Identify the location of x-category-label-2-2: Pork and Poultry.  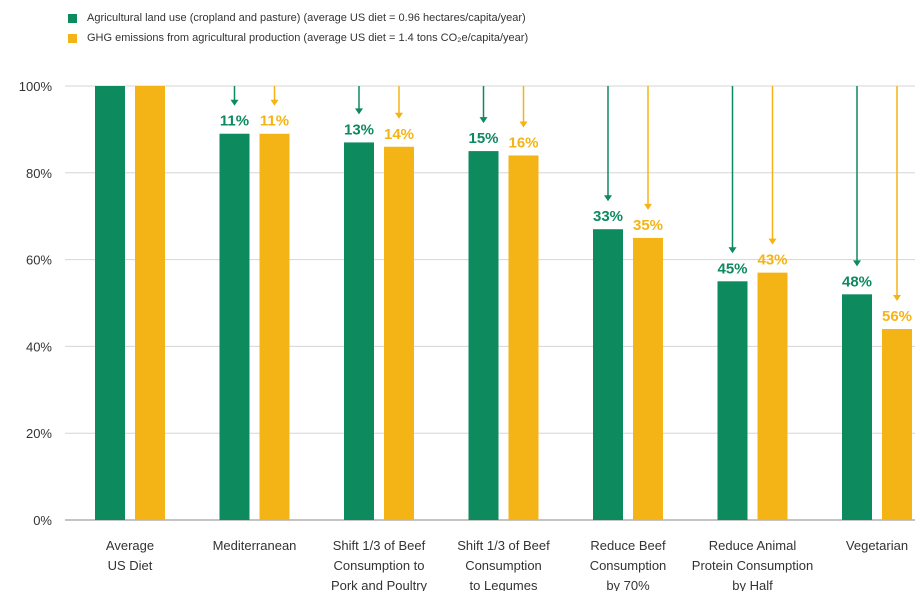
(379, 584).